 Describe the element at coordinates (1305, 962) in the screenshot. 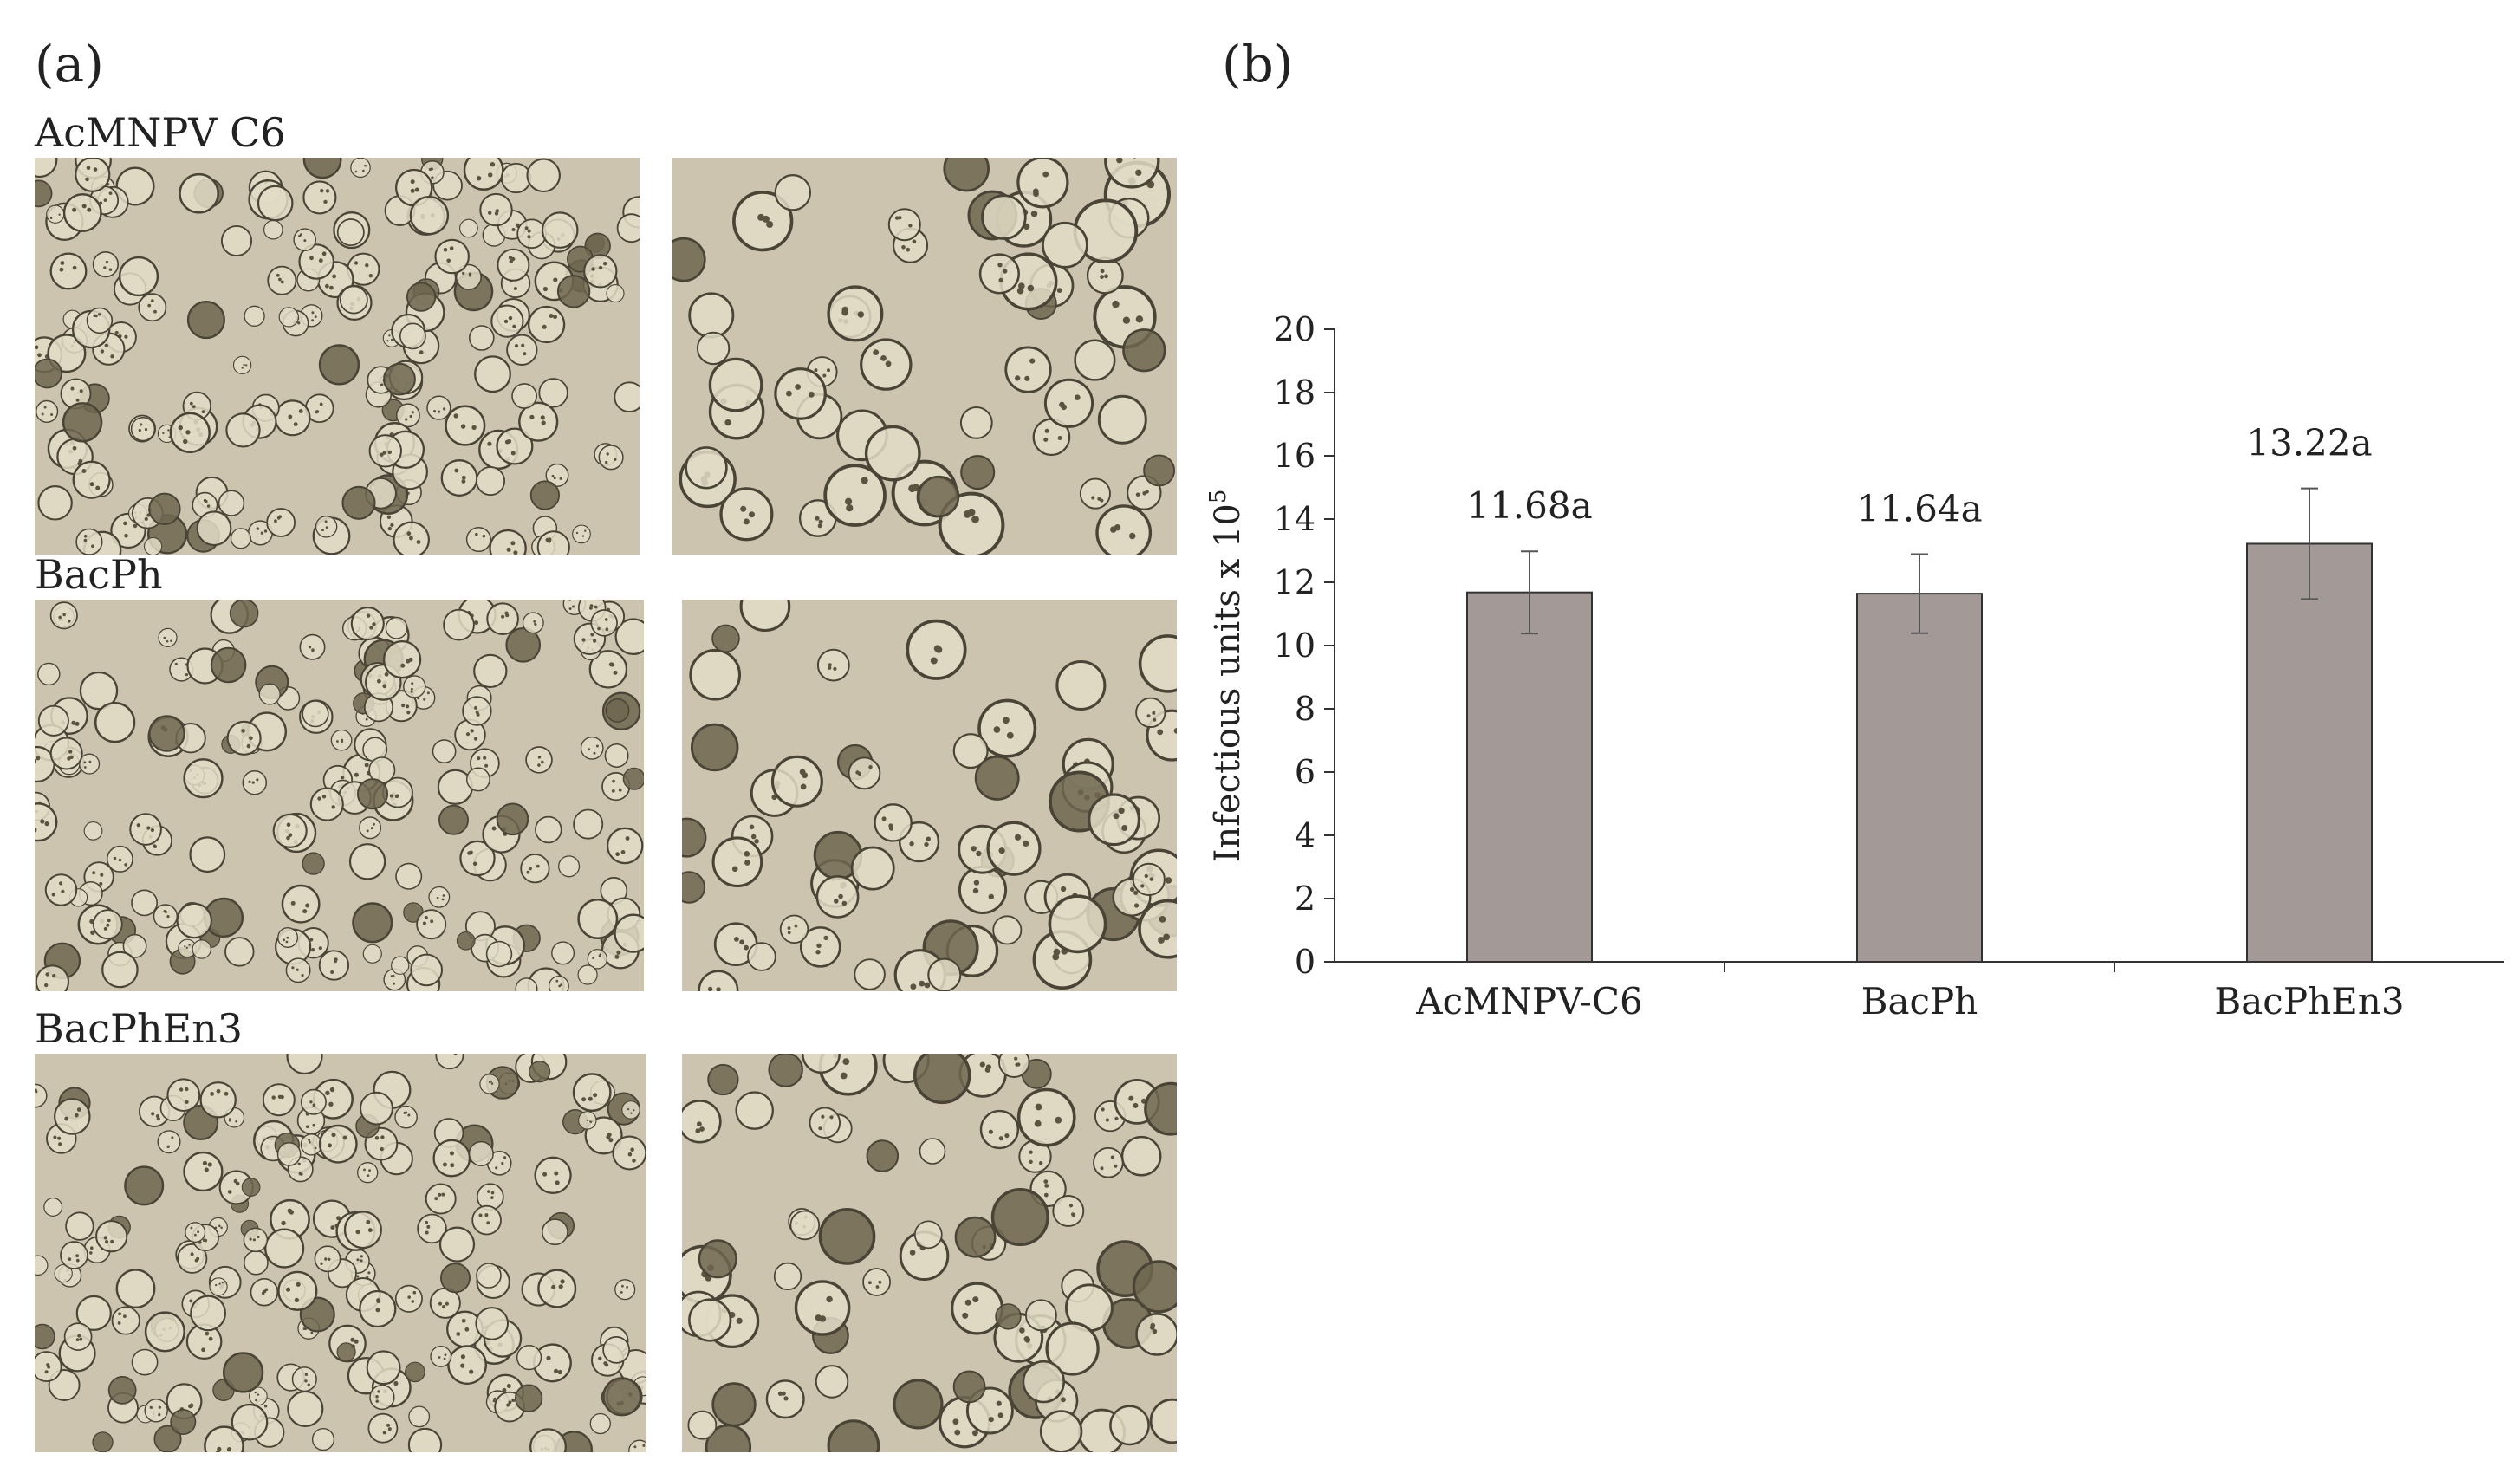

I see `y-tick-label: 0` at that location.